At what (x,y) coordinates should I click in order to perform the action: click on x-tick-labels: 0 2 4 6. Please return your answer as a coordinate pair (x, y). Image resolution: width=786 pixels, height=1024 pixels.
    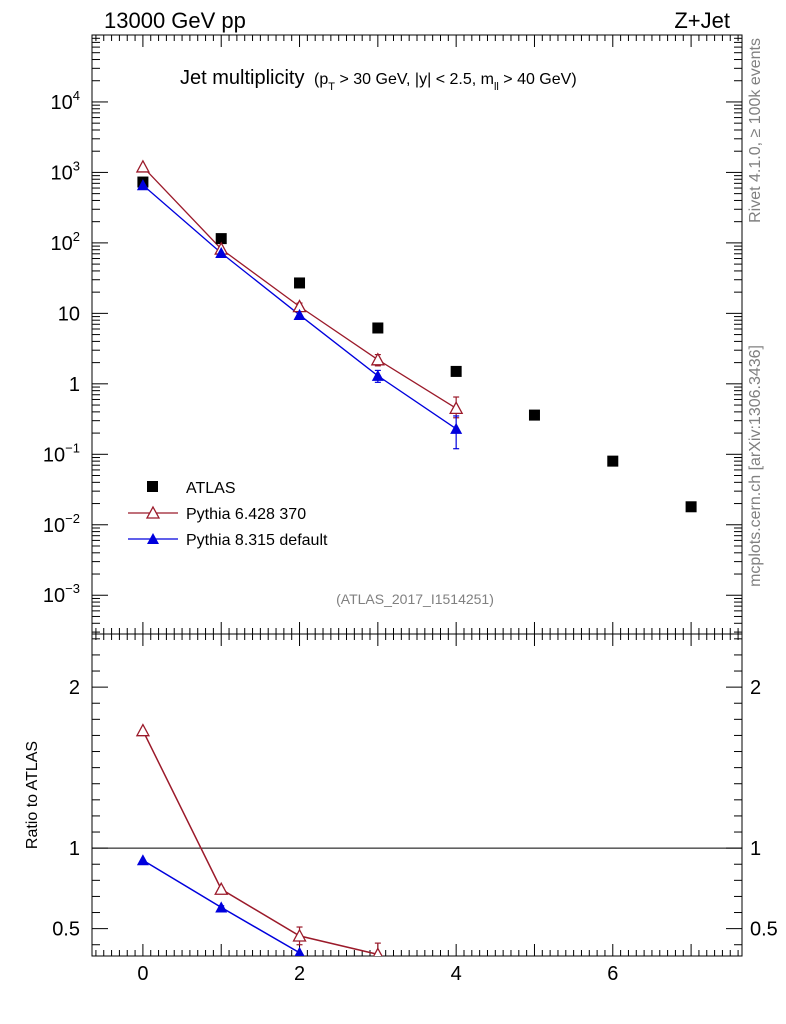
    Looking at the image, I should click on (377, 974).